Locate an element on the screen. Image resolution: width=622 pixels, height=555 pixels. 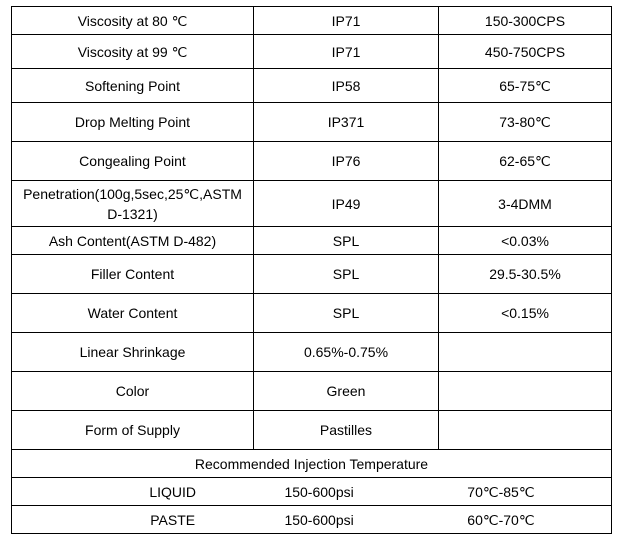
injection-title-row: Recommended Injection Temperature is located at coordinates (311, 463).